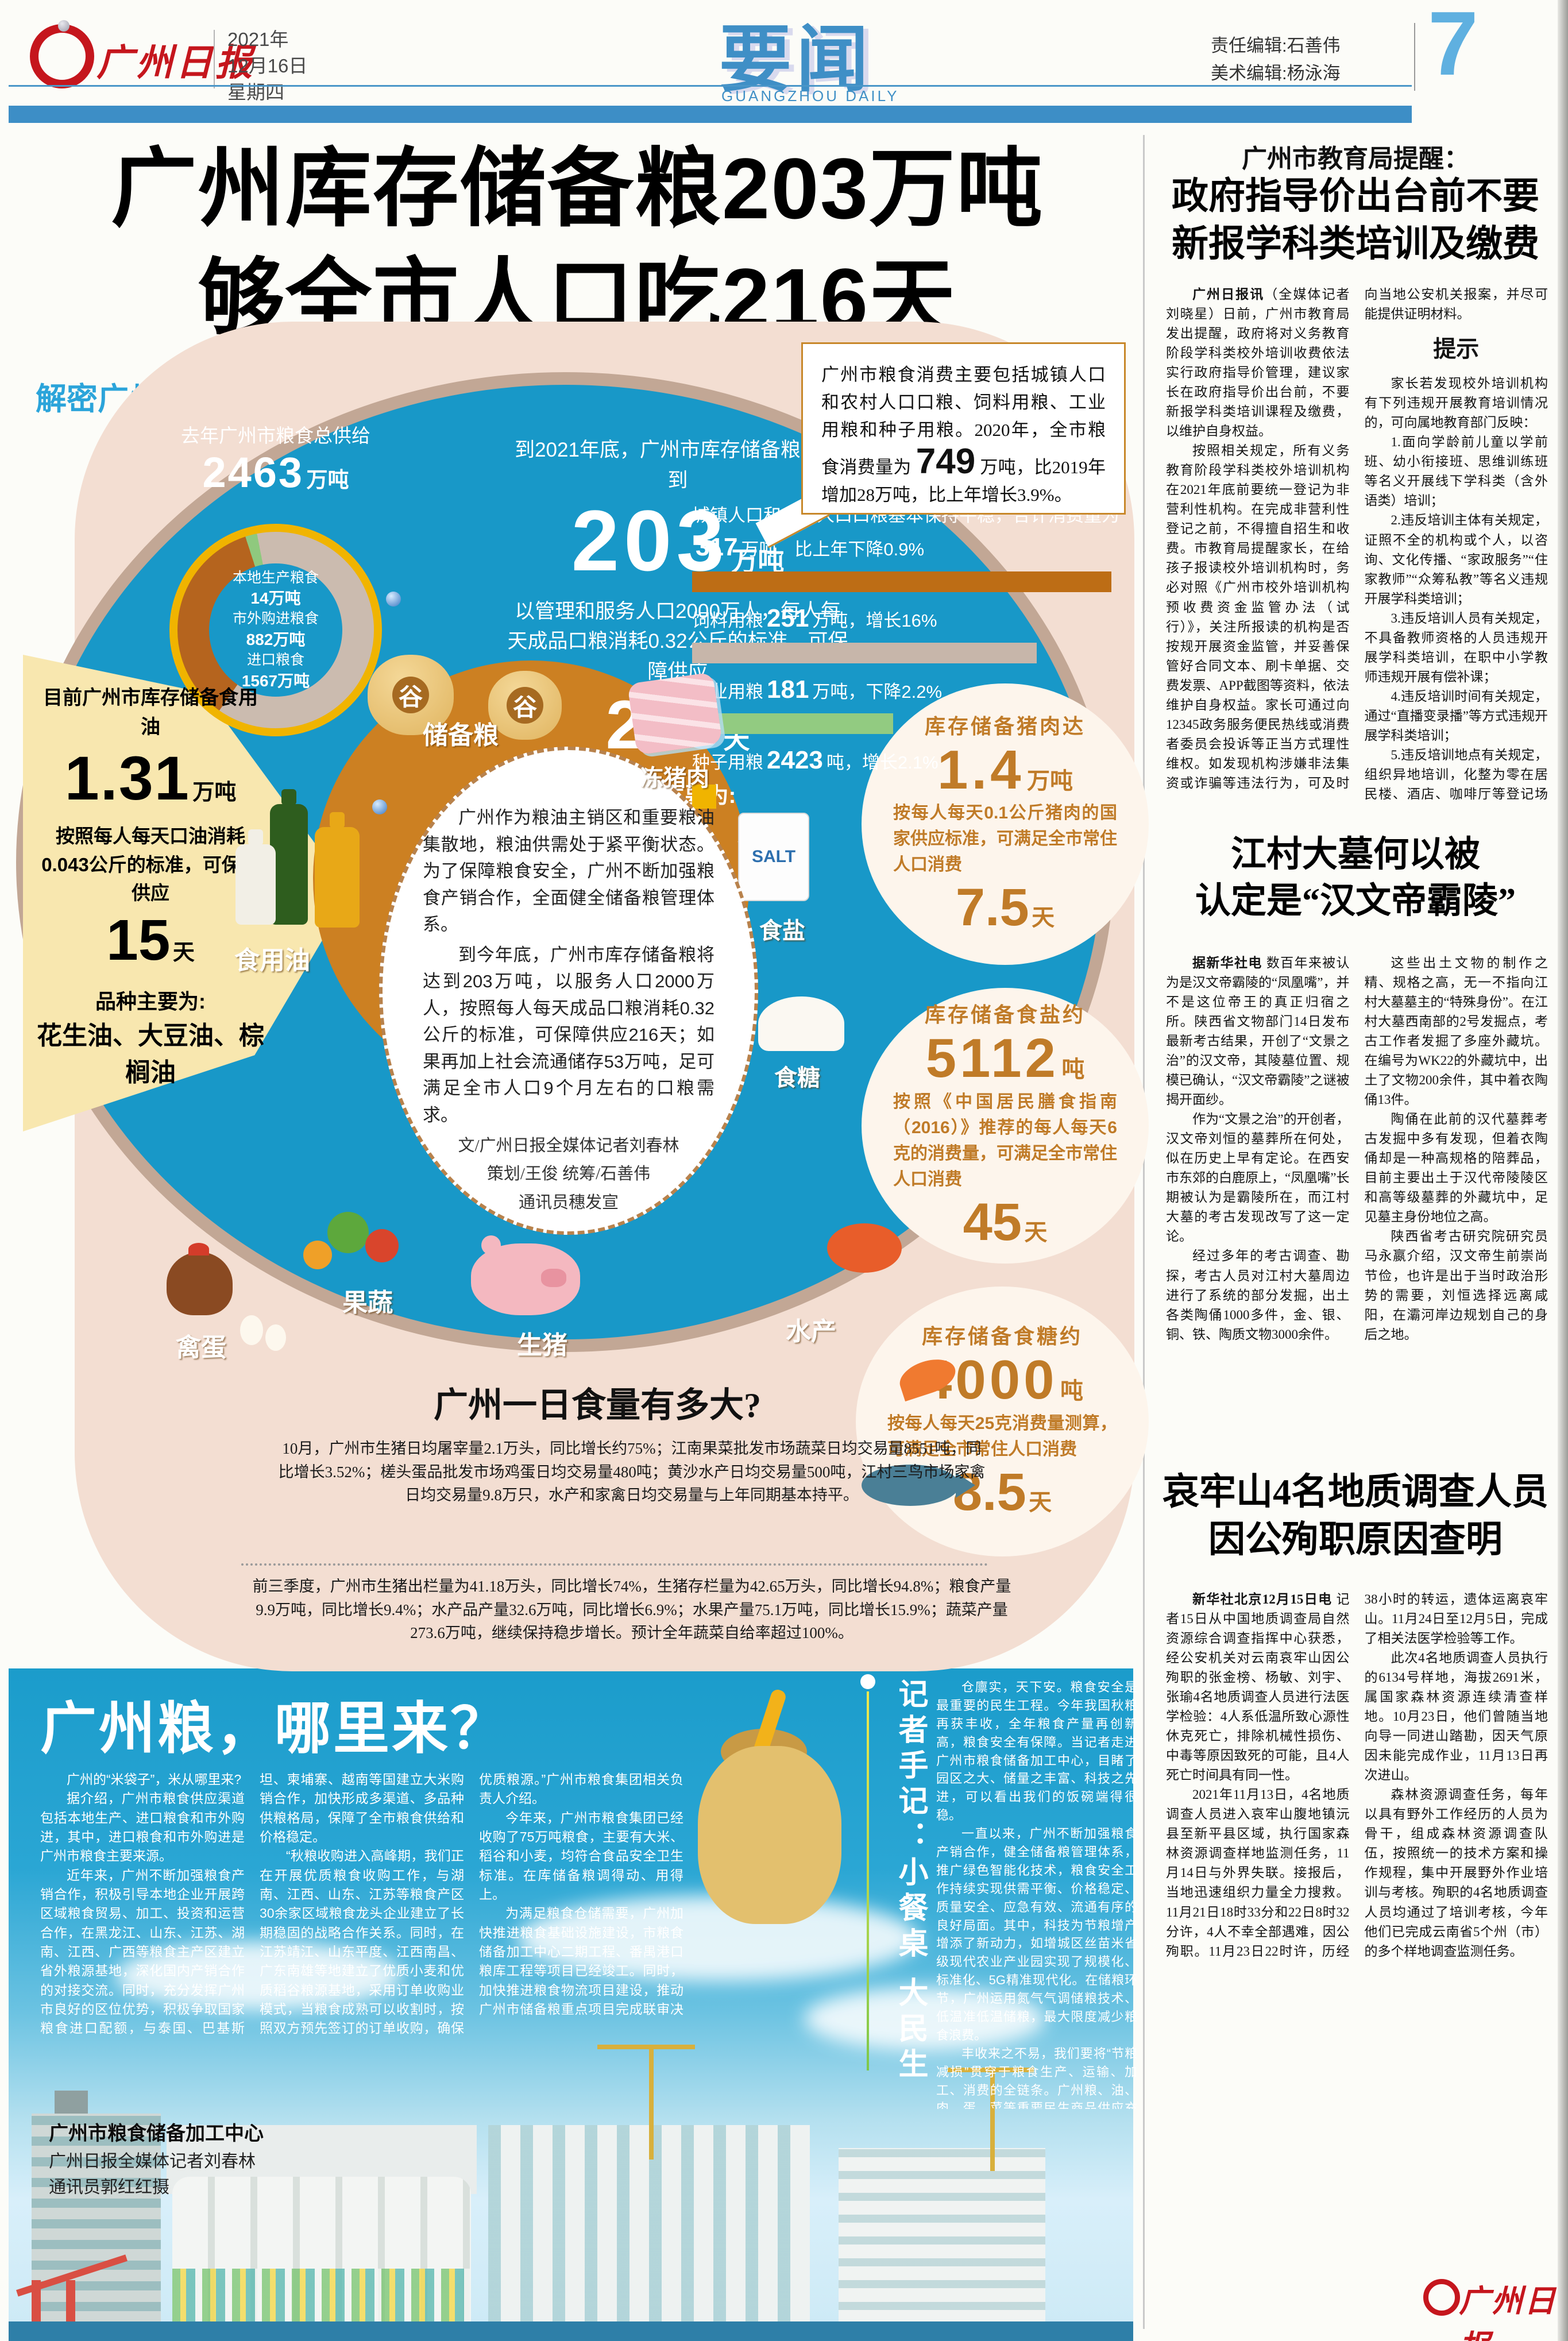 The width and height of the screenshot is (1568, 2341). What do you see at coordinates (321, 2254) in the screenshot?
I see `photo-grain-silos` at bounding box center [321, 2254].